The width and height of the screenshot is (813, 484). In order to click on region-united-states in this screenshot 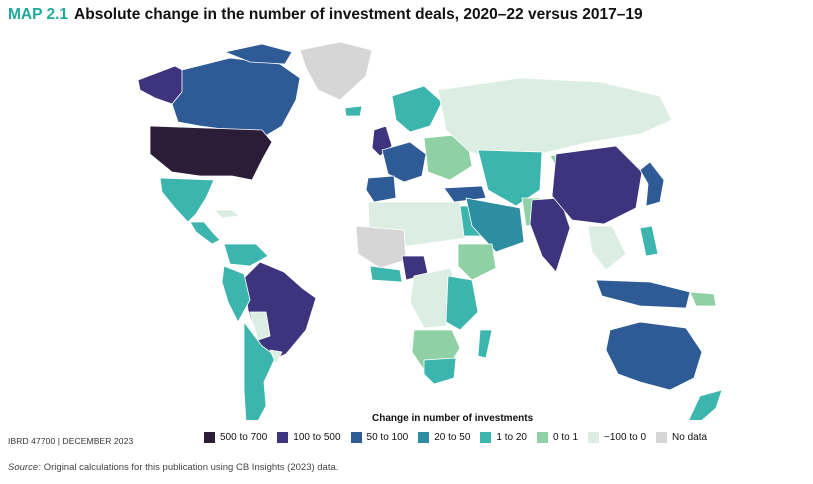, I will do `click(211, 153)`.